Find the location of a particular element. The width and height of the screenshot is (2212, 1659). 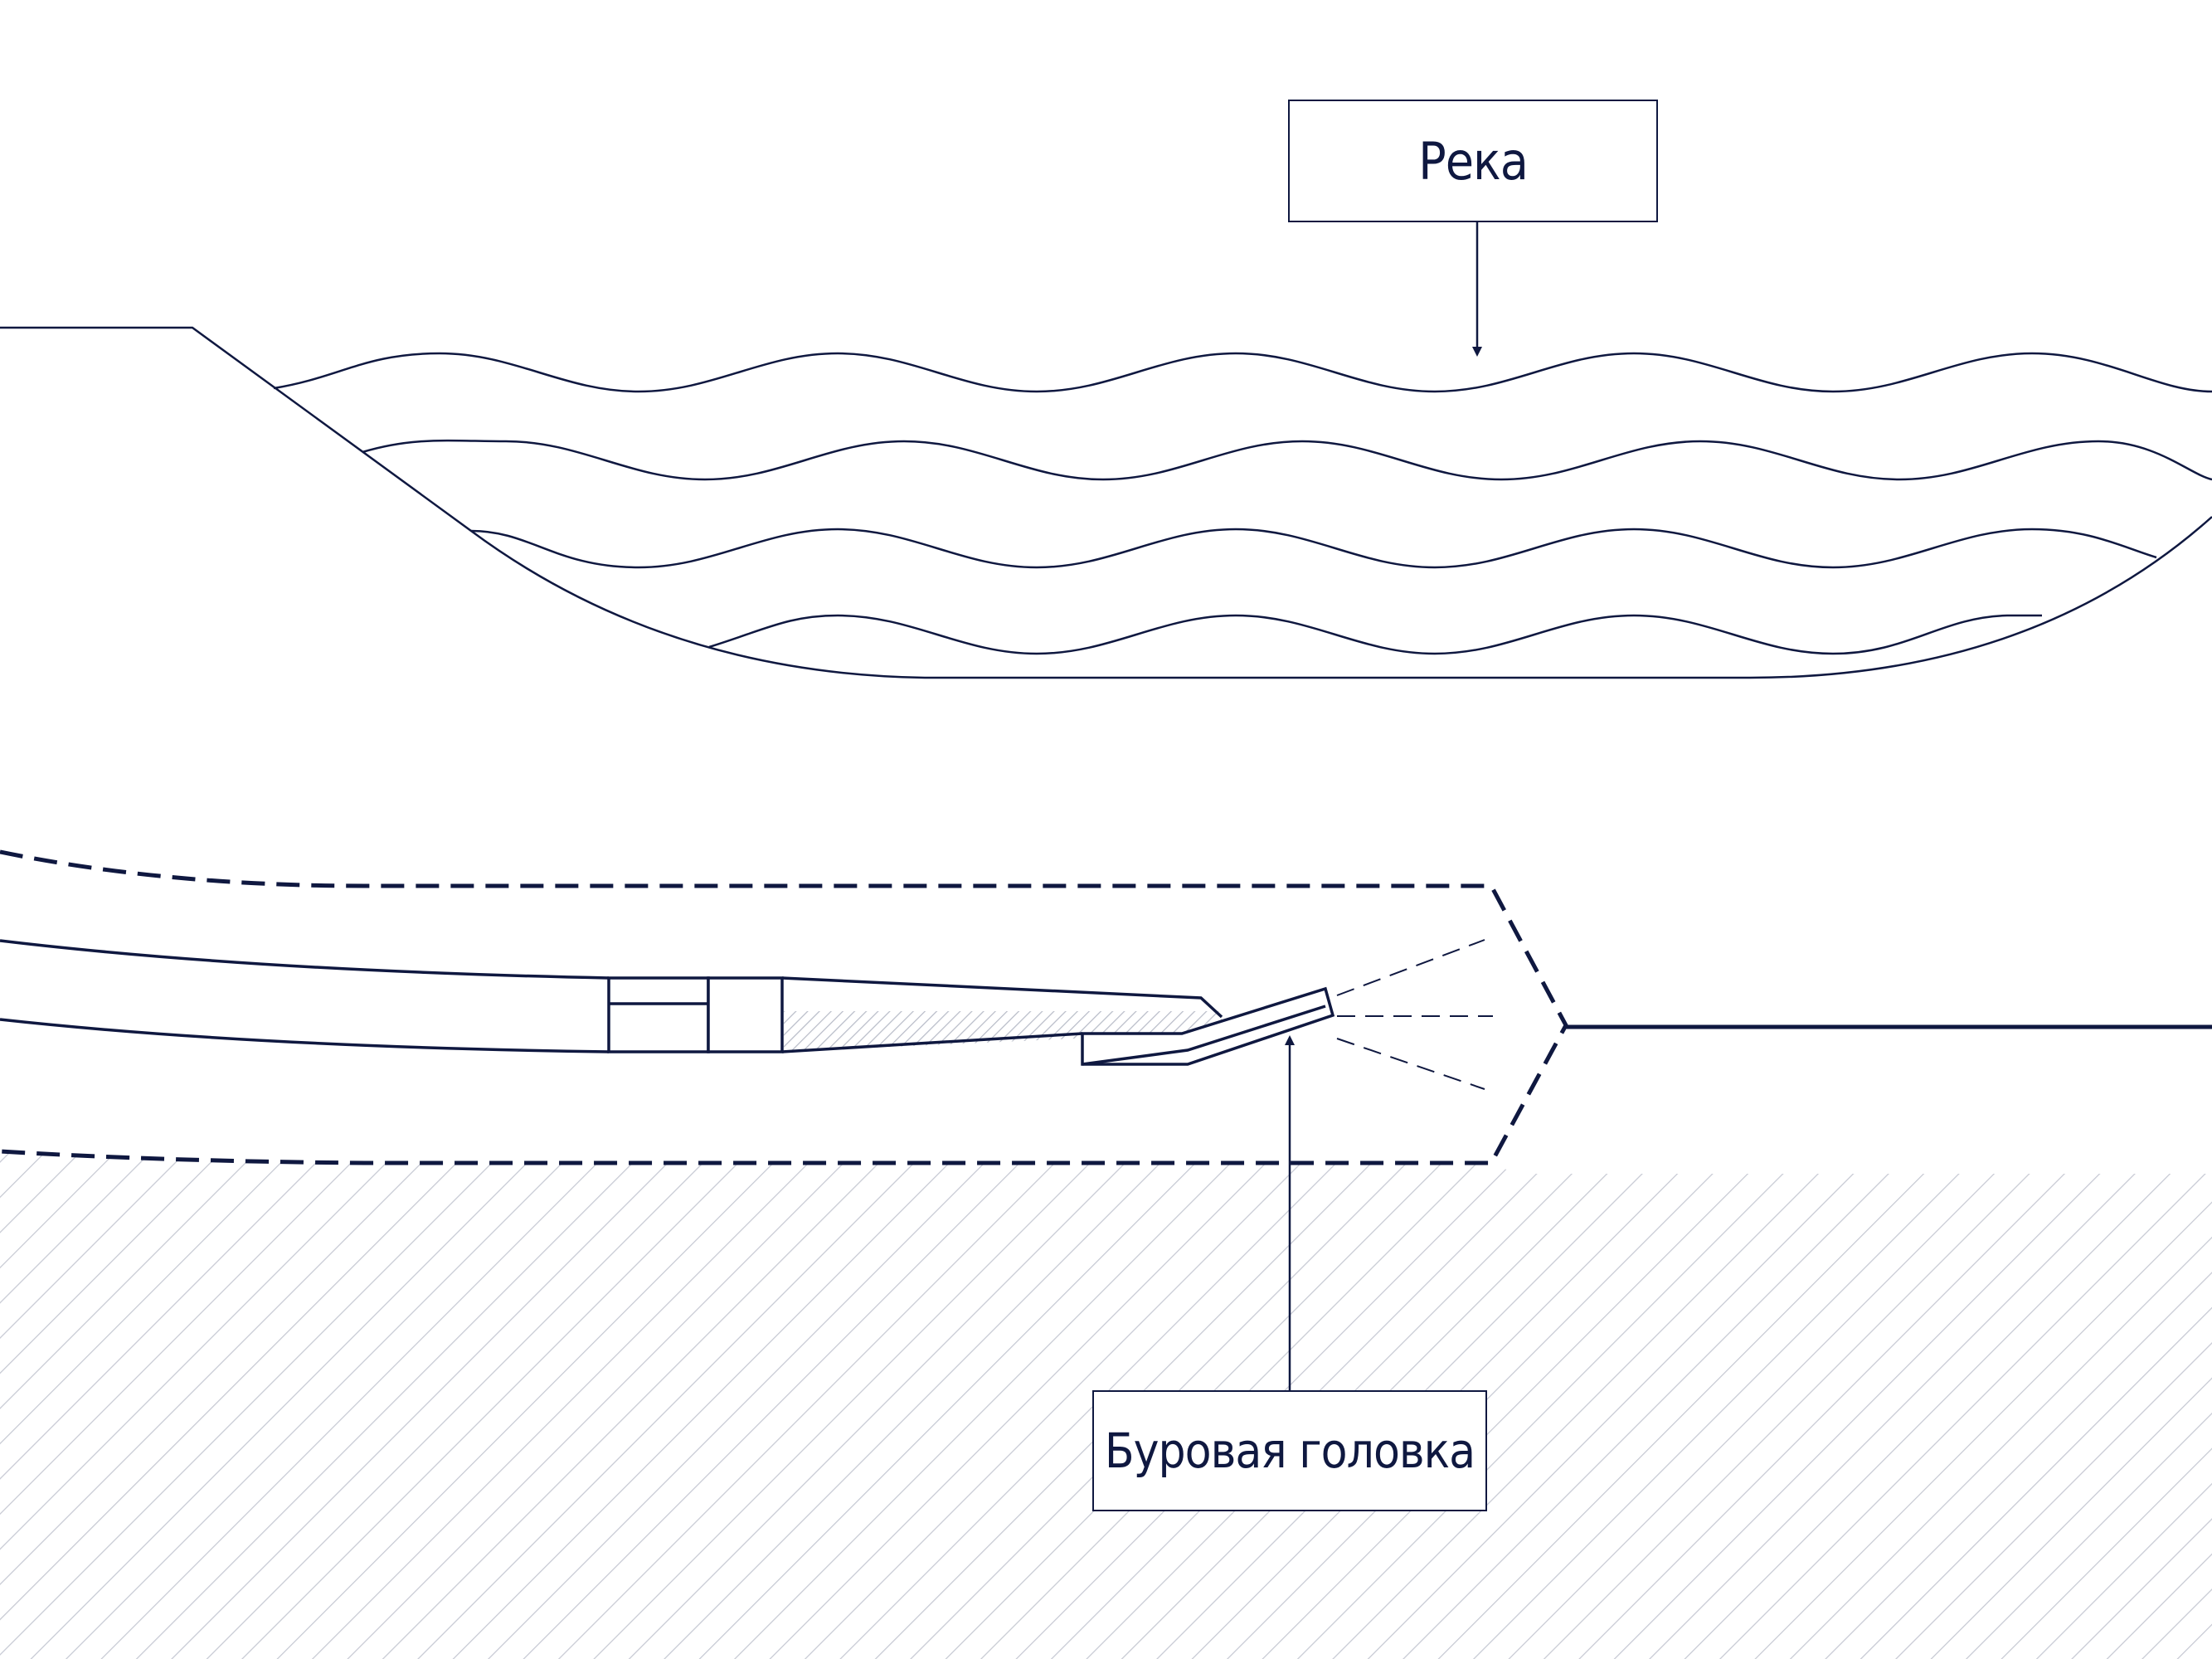

transition-sub is located at coordinates (1002, 1014).